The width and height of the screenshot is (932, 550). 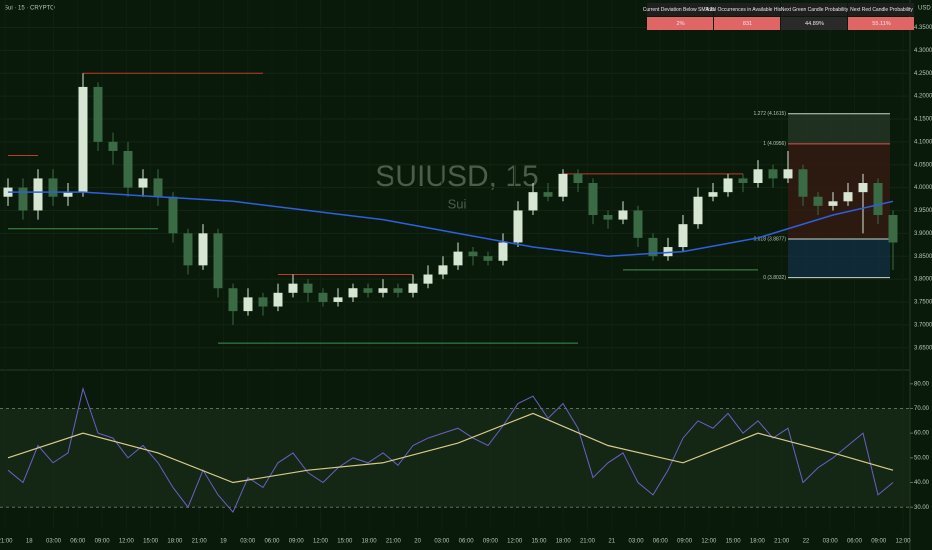 What do you see at coordinates (923, 28) in the screenshot?
I see `y-tick-label: 4.3500` at bounding box center [923, 28].